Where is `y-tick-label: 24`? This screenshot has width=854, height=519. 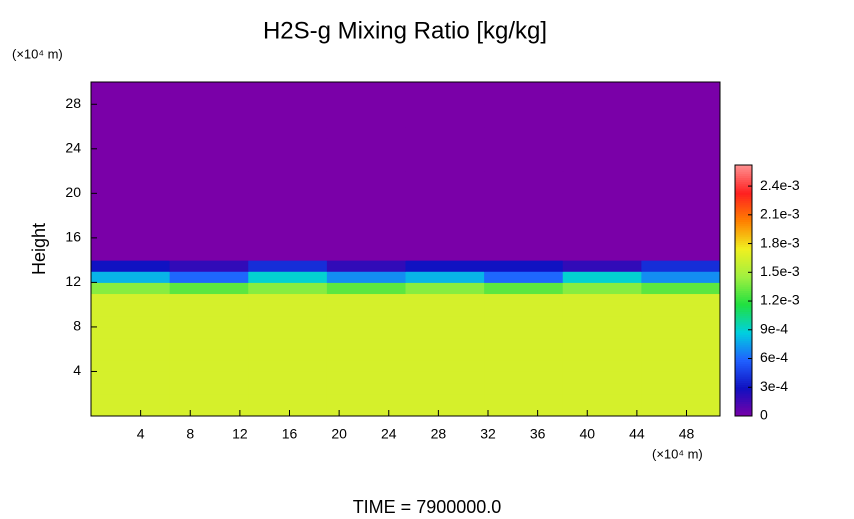 y-tick-label: 24 is located at coordinates (73, 148).